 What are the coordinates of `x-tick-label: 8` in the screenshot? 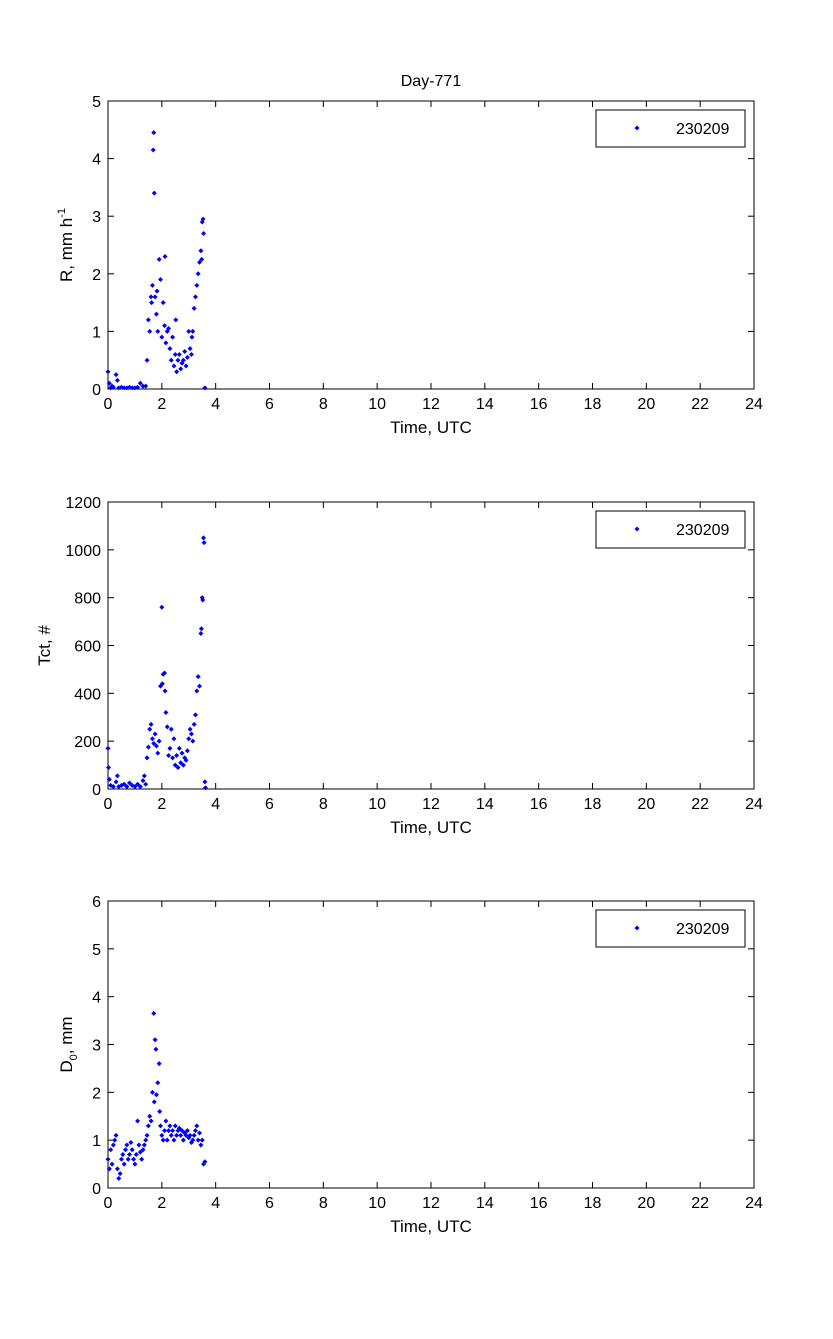 It's located at (323, 404).